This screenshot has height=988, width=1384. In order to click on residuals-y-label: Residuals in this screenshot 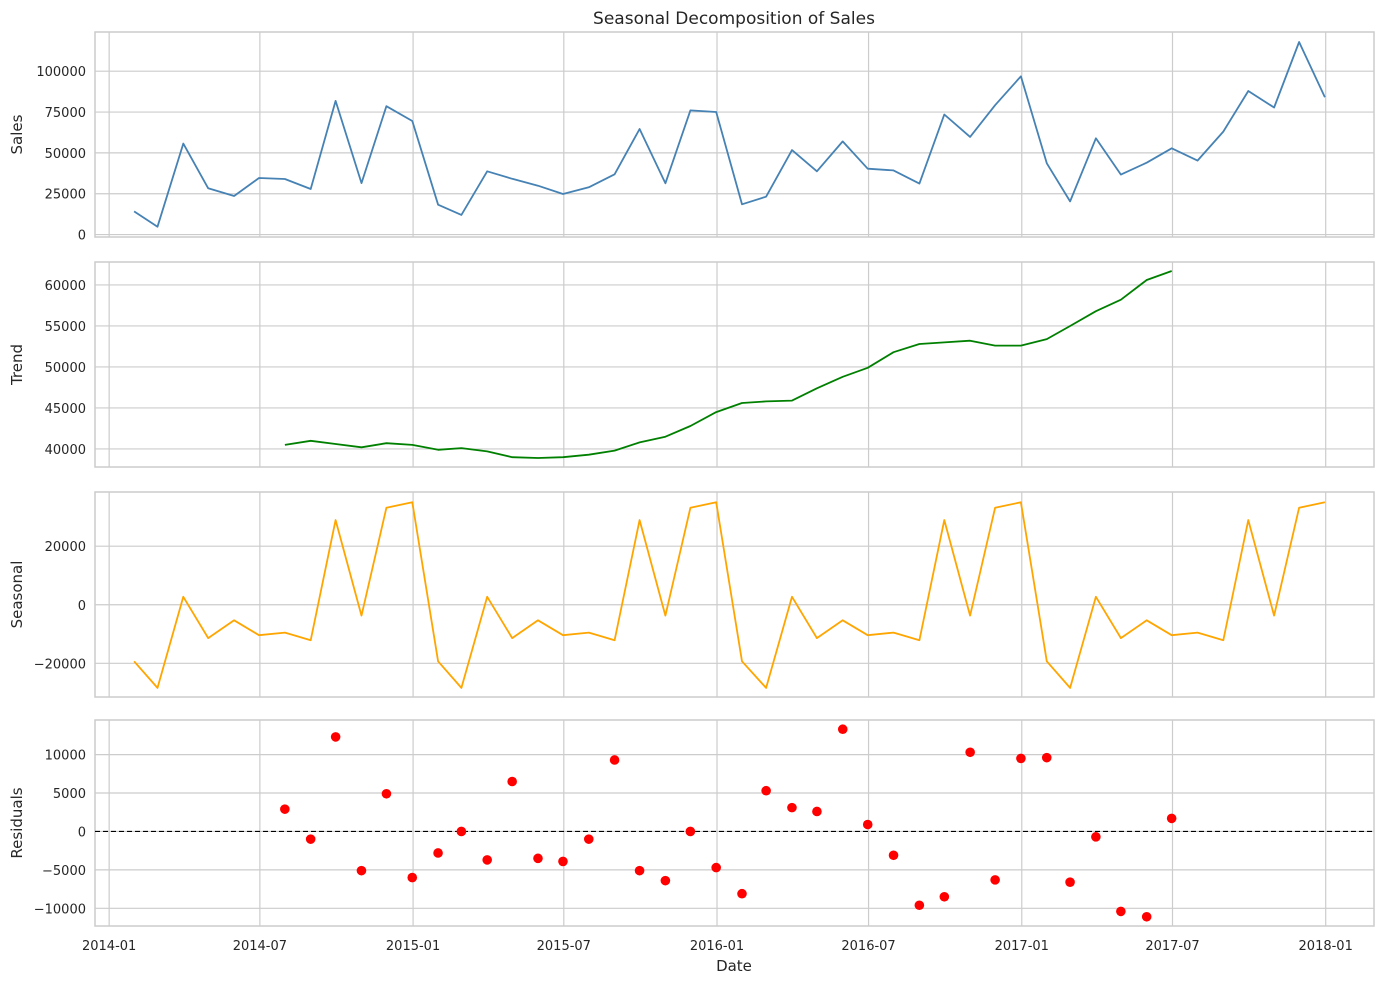, I will do `click(17, 822)`.